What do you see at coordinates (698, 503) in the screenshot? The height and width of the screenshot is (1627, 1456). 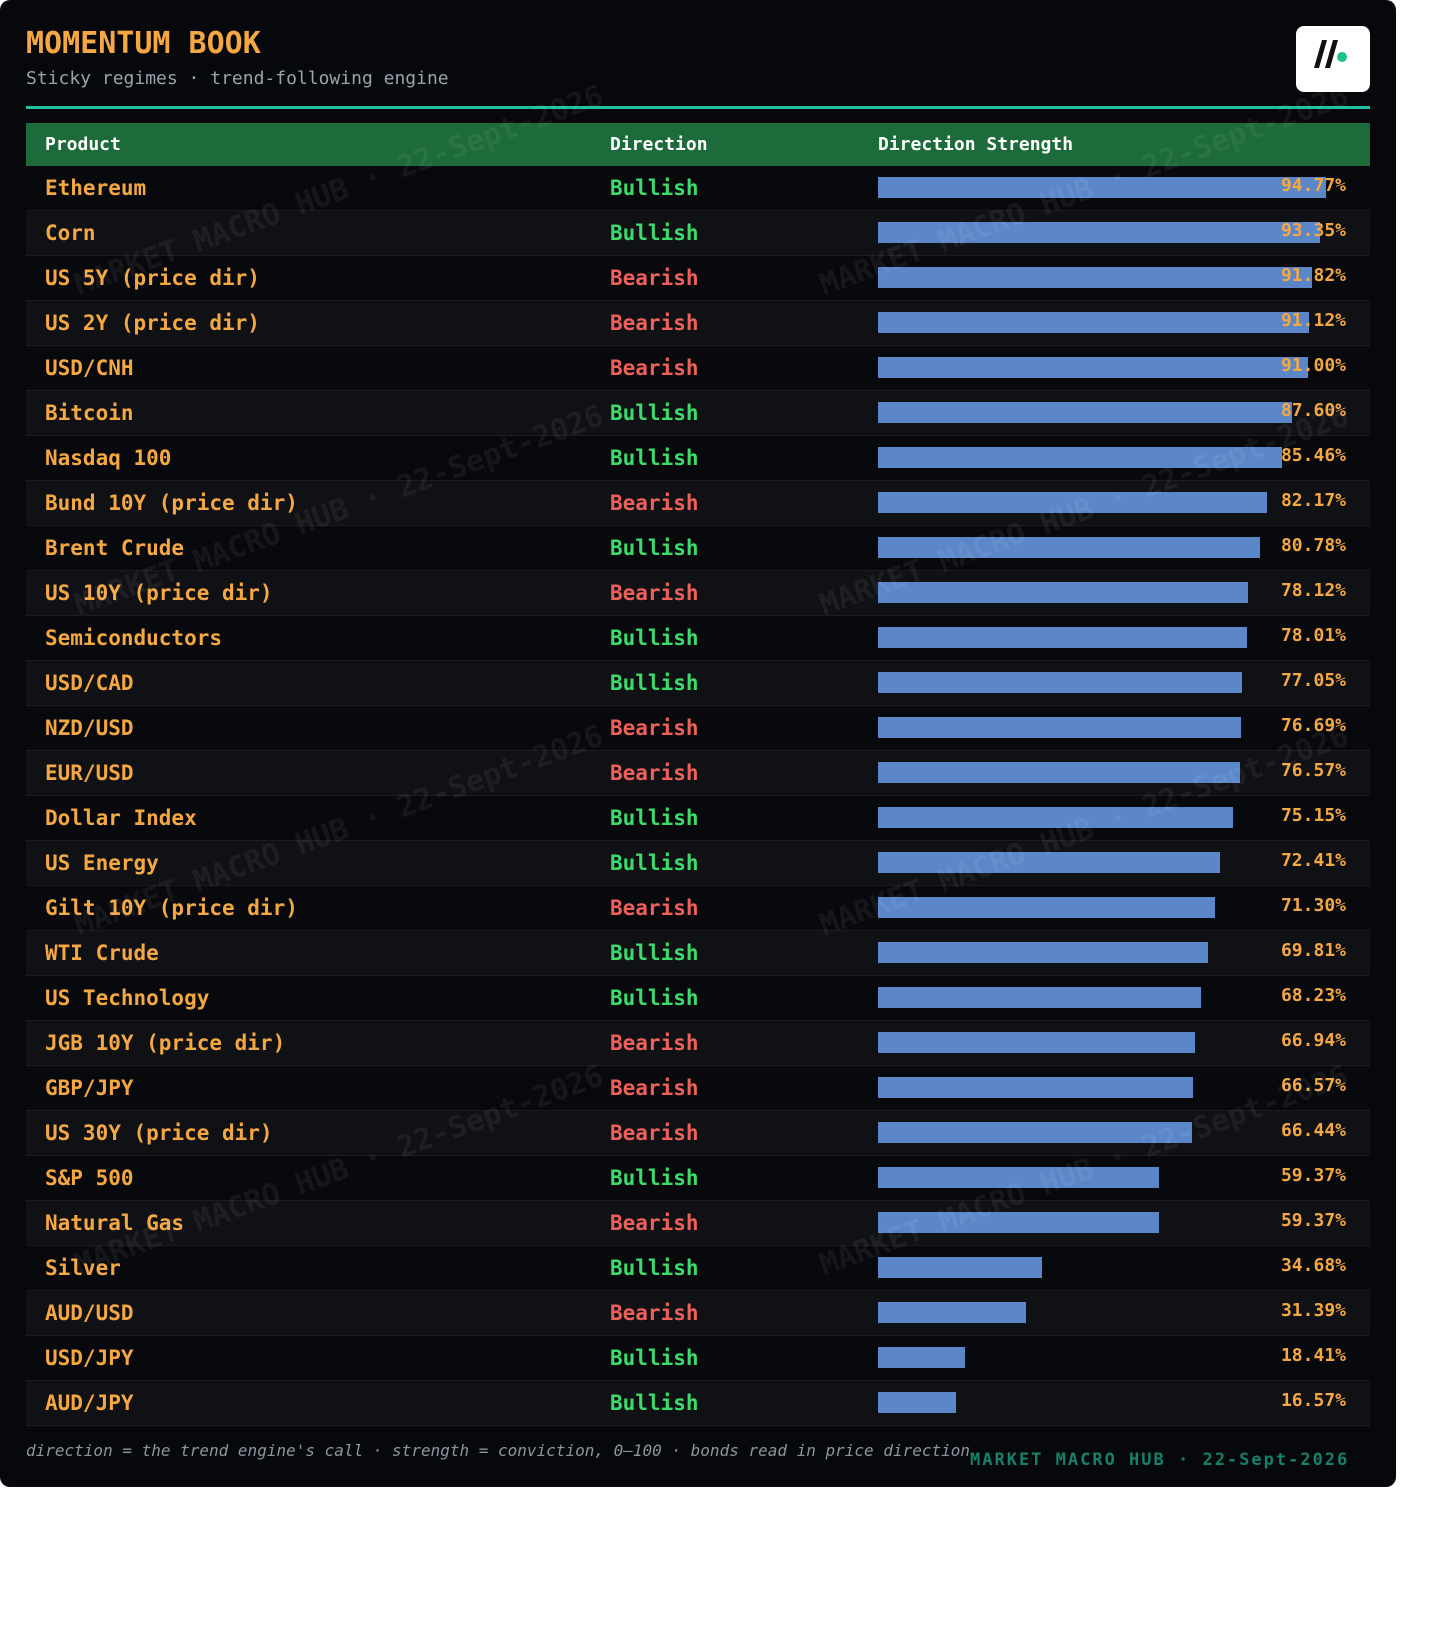 I see `table-row: Bund 10Y (price dir) Bearish 82.17%` at bounding box center [698, 503].